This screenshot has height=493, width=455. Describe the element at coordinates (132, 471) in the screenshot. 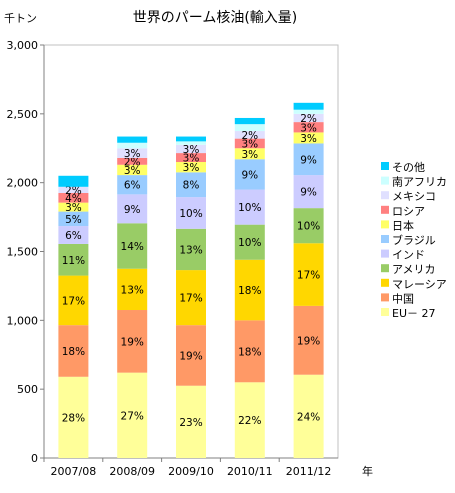

I see `x-tick-label: 2008/09` at that location.